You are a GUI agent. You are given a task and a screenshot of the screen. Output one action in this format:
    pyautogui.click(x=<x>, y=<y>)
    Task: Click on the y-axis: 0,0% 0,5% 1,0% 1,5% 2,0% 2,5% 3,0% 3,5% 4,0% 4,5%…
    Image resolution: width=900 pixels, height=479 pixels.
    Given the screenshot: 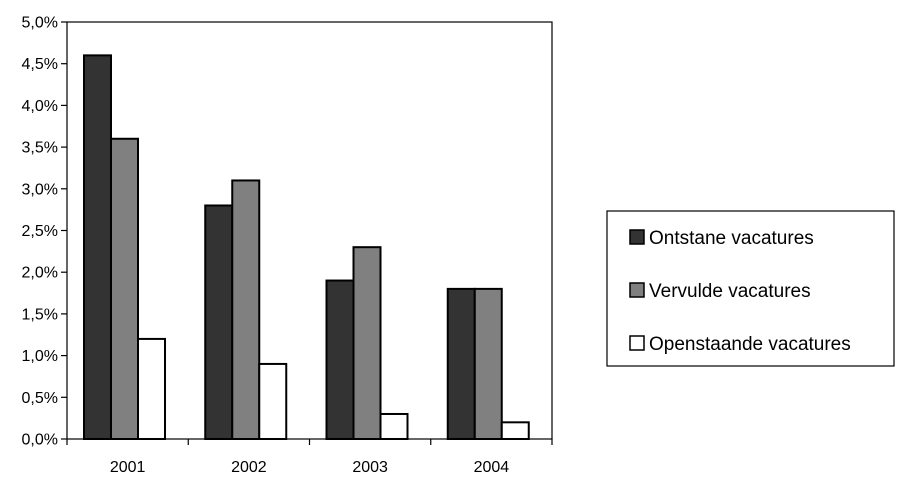 What is the action you would take?
    pyautogui.click(x=44, y=232)
    